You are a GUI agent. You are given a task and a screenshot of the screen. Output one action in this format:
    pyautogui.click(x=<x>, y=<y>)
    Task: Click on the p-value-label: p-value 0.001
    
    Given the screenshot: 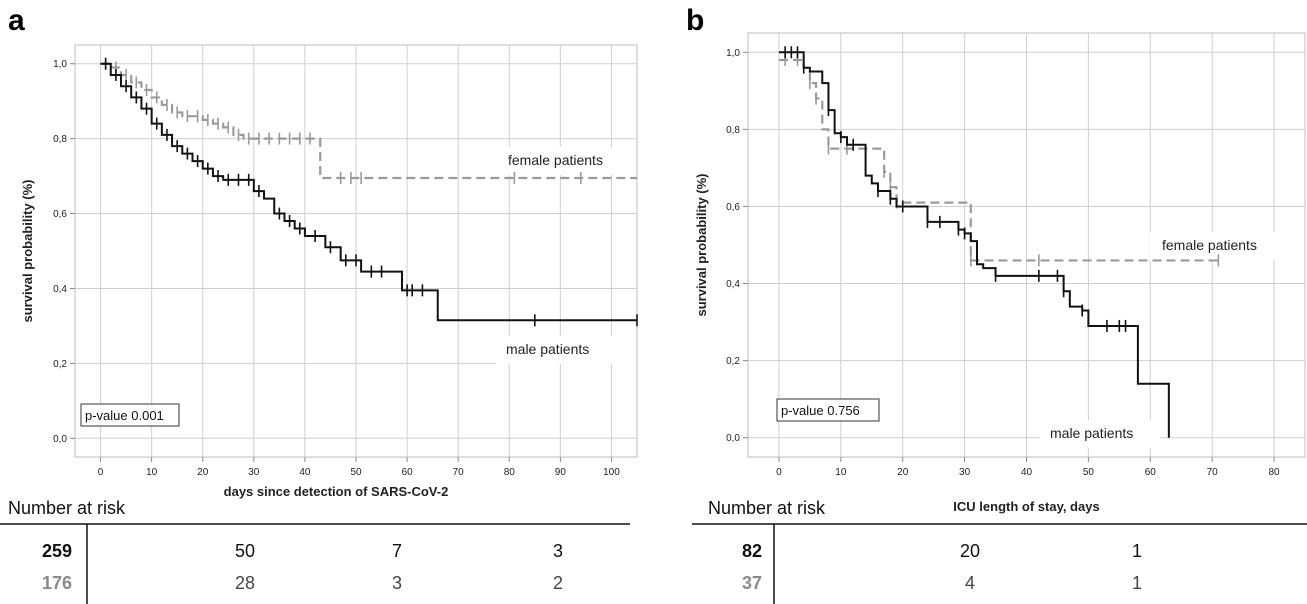 What is the action you would take?
    pyautogui.click(x=124, y=415)
    